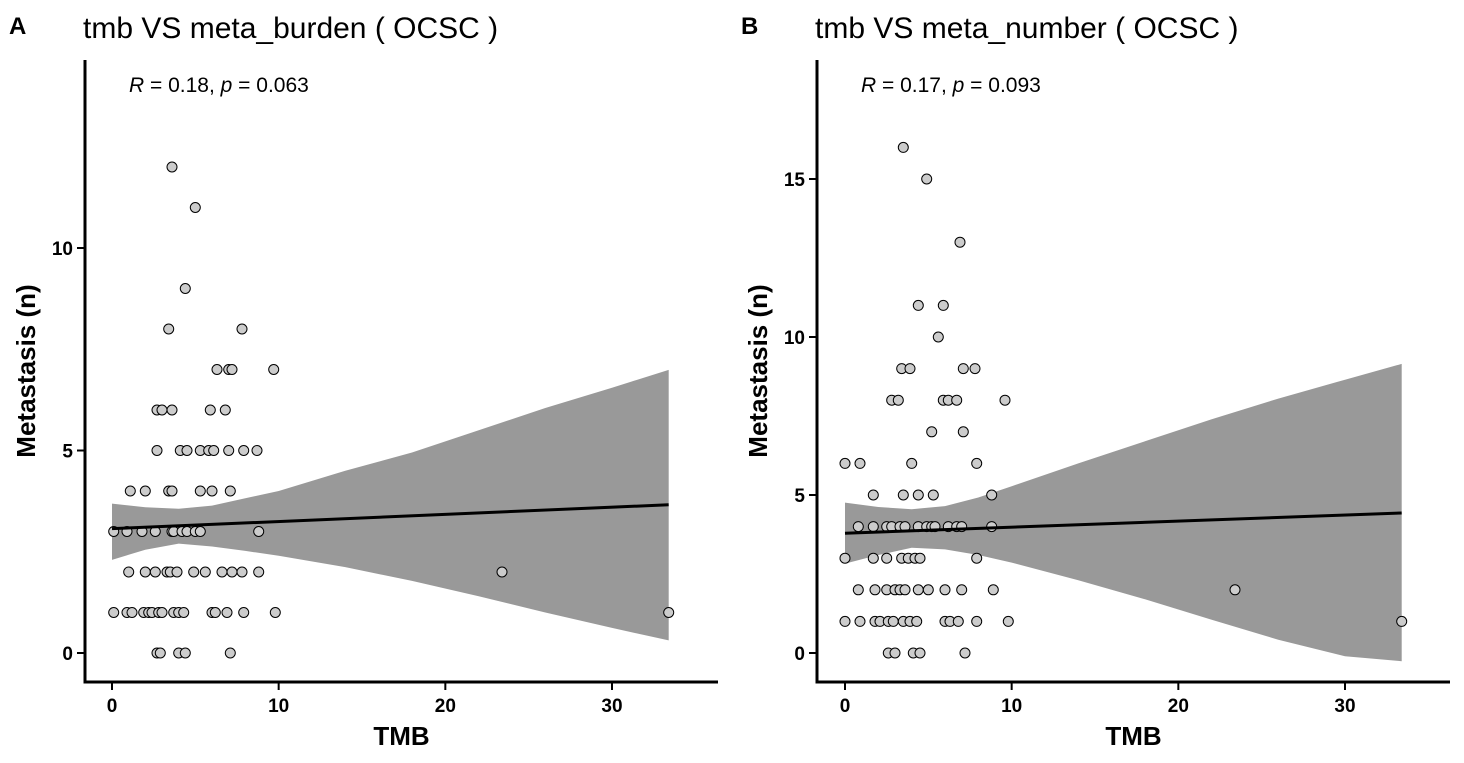 The width and height of the screenshot is (1464, 763). I want to click on correlation-annotation: R = 0.17, p = 0.093, so click(951, 85).